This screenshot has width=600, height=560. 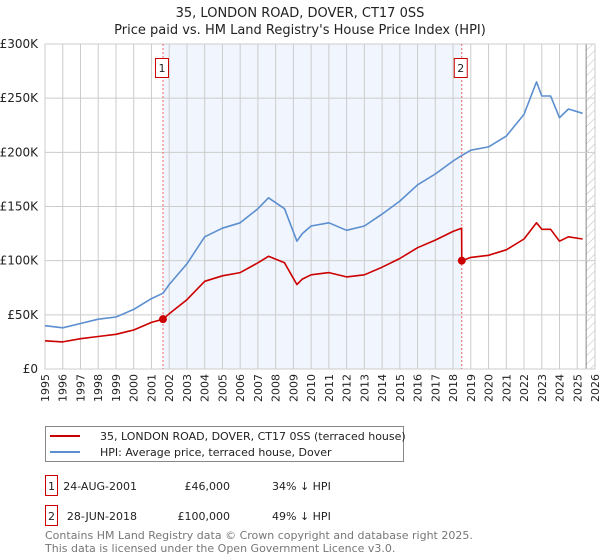 What do you see at coordinates (116, 388) in the screenshot?
I see `x-tick-label: 1999` at bounding box center [116, 388].